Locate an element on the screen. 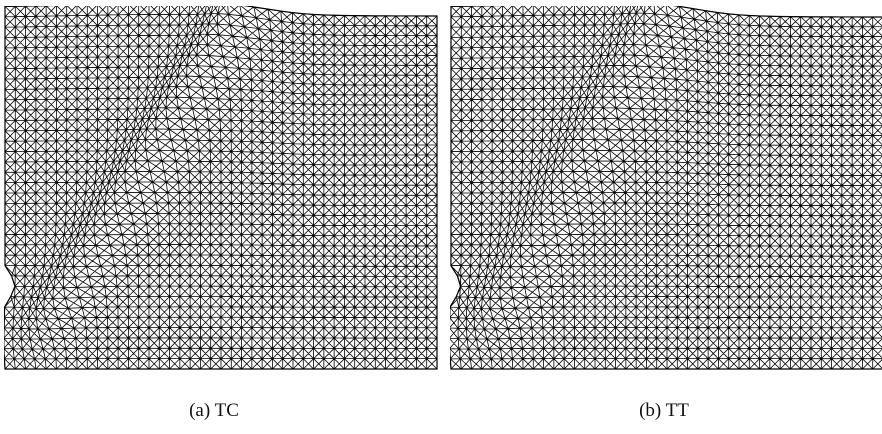  caption-tt: (b) TT is located at coordinates (664, 410).